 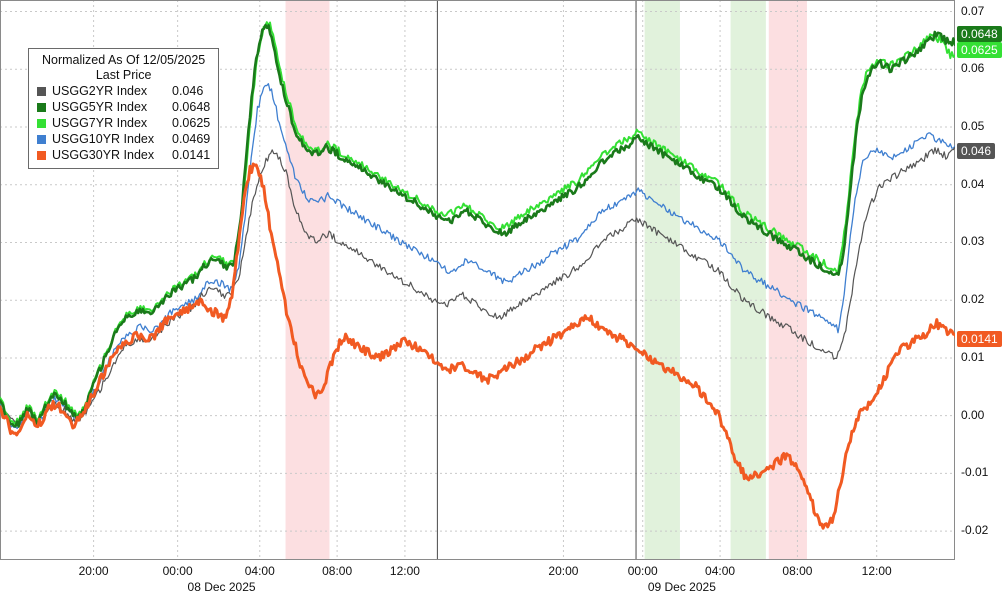 I want to click on y-axis-tick-label: 0.04, so click(x=973, y=183).